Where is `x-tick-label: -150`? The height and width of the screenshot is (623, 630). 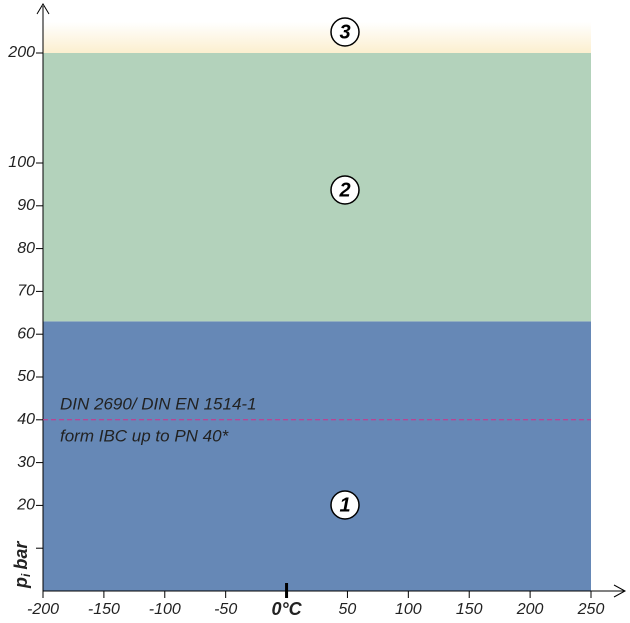 x-tick-label: -150 is located at coordinates (104, 609).